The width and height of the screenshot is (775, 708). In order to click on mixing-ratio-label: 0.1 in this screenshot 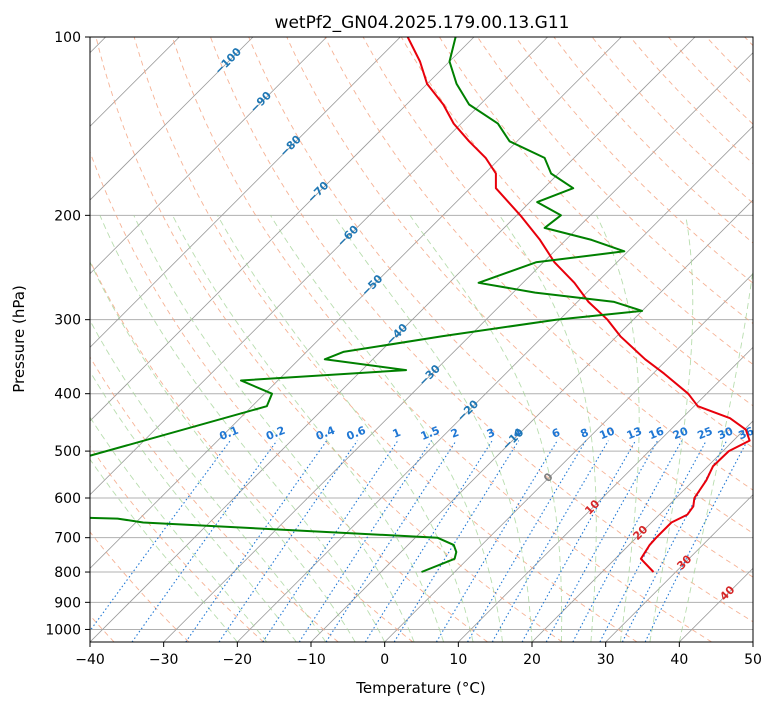, I will do `click(228, 433)`.